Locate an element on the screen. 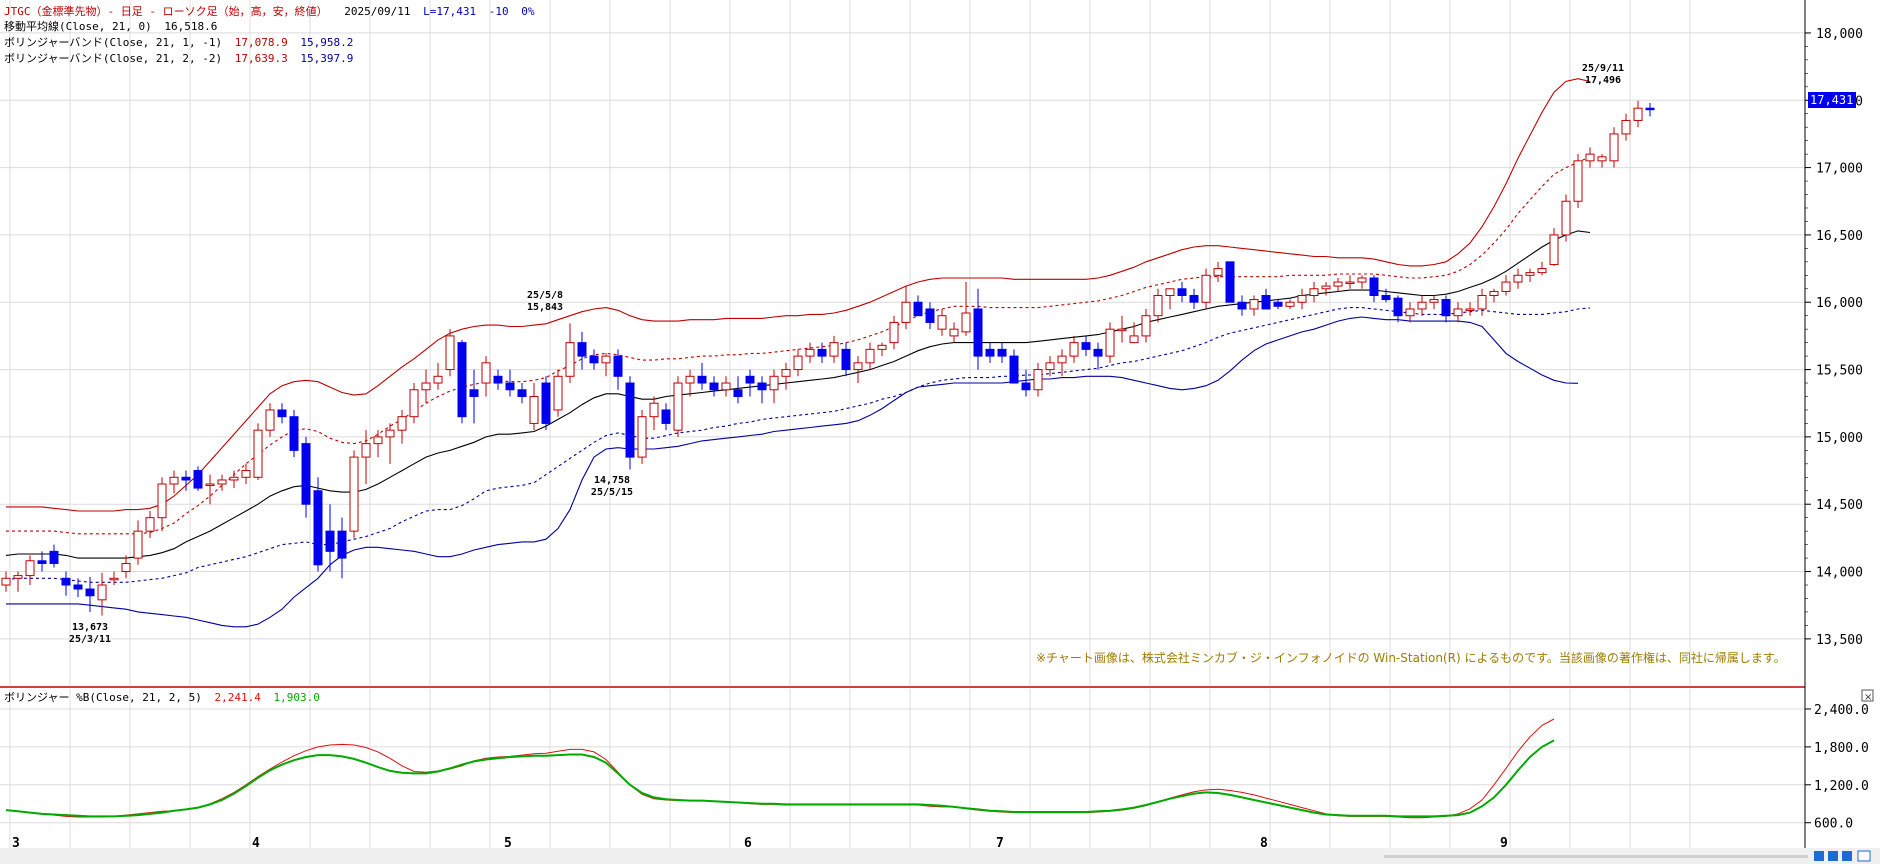  x-tick-label: 4 is located at coordinates (256, 843).